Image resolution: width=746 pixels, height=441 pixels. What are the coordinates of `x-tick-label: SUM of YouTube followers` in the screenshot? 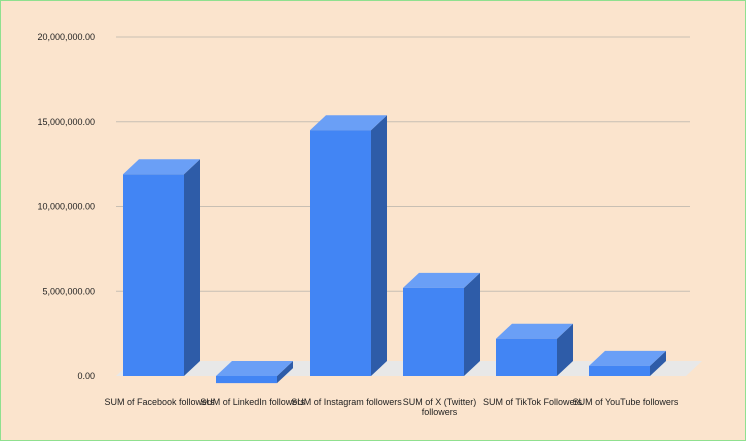 It's located at (626, 402).